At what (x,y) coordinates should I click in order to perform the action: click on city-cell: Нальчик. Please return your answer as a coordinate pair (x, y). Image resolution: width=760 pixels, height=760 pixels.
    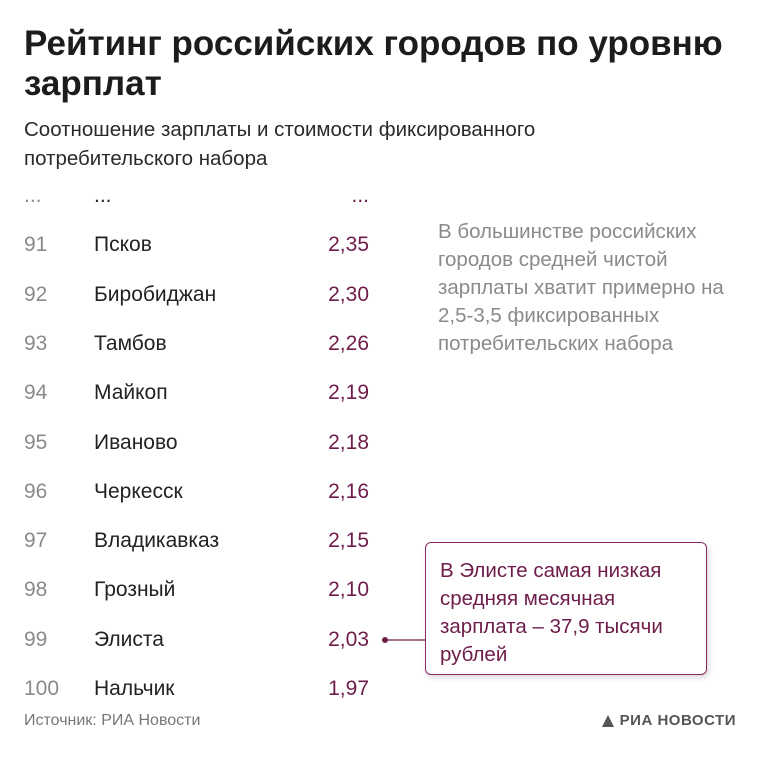
    Looking at the image, I should click on (134, 688).